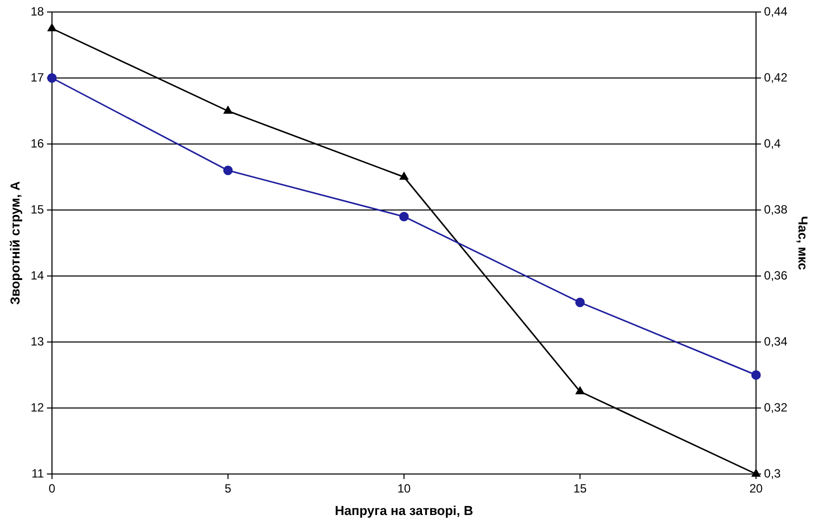  Describe the element at coordinates (803, 243) in the screenshot. I see `y2-axis-title: Час, мкс` at that location.